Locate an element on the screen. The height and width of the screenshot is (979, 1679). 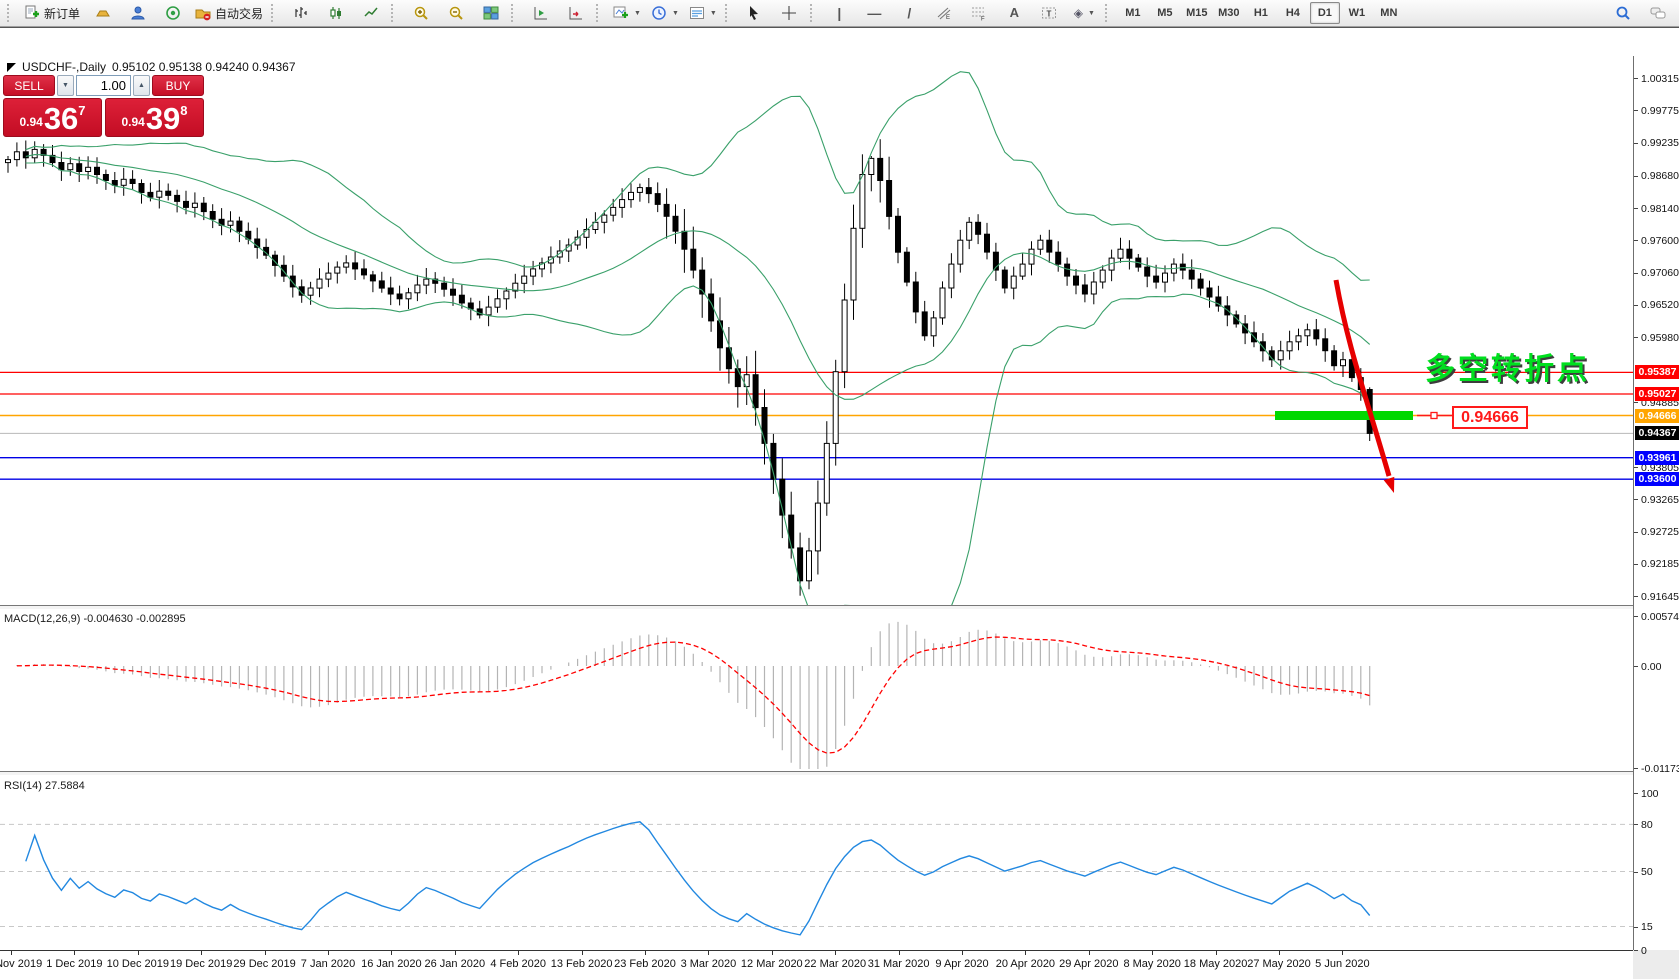
autotrade-button: 自动交易 is located at coordinates (229, 13).